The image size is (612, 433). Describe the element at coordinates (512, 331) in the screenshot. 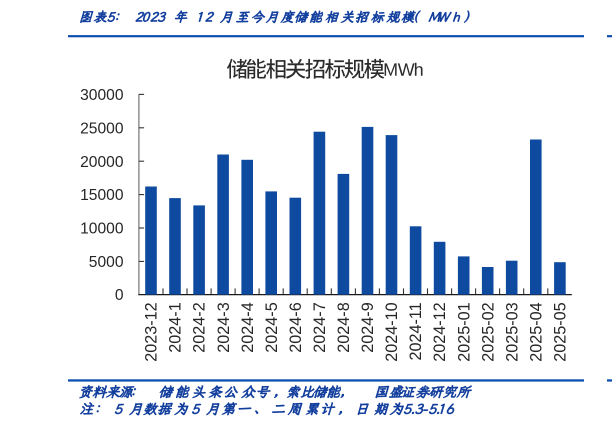

I see `svg-text: 2025-03` at that location.